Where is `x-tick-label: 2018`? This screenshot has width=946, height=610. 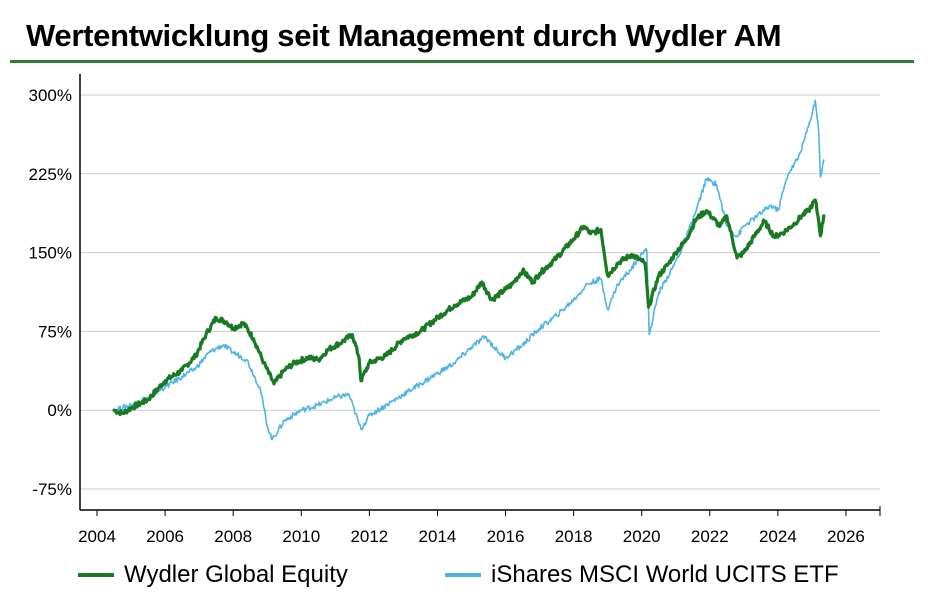
x-tick-label: 2018 is located at coordinates (574, 536).